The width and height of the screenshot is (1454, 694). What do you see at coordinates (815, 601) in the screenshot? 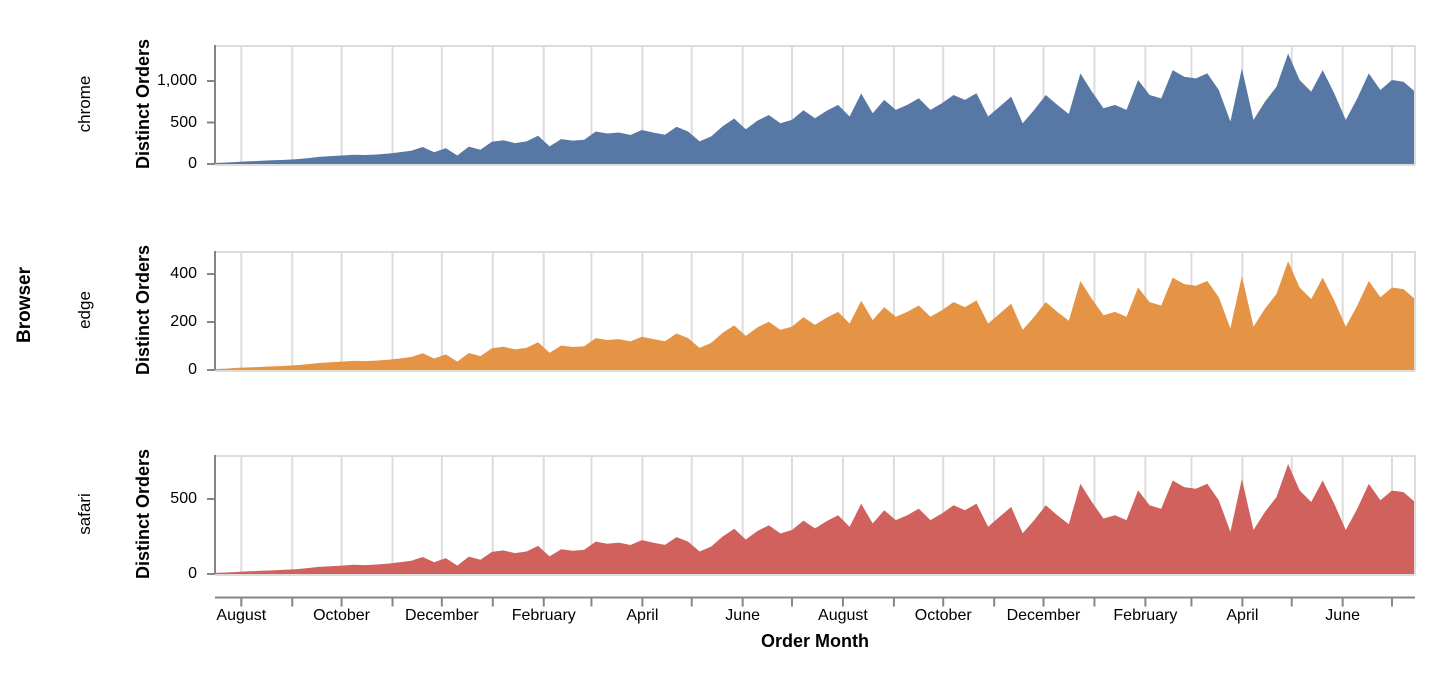
I see `x-axis-svg` at bounding box center [815, 601].